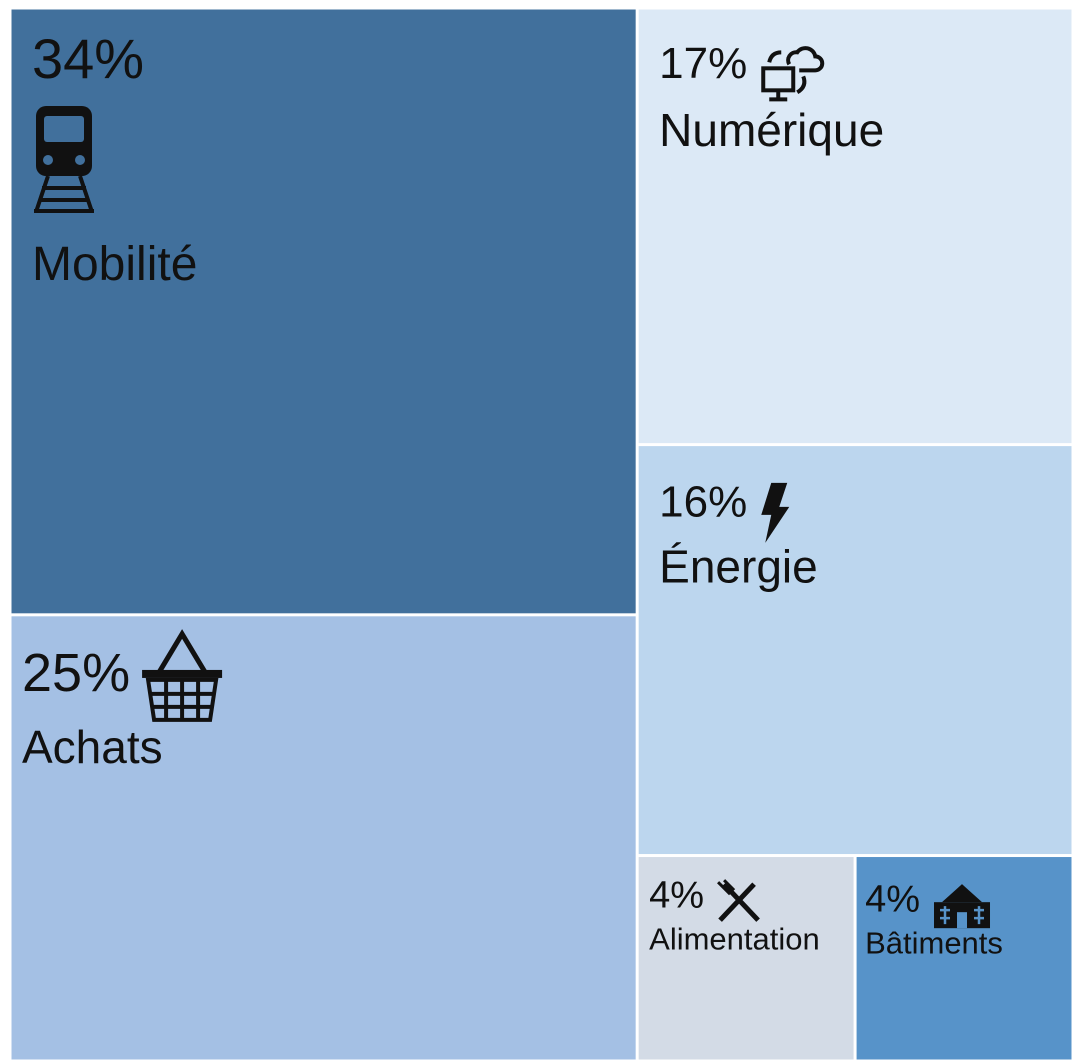  Describe the element at coordinates (92, 747) in the screenshot. I see `category-label: Achats` at that location.